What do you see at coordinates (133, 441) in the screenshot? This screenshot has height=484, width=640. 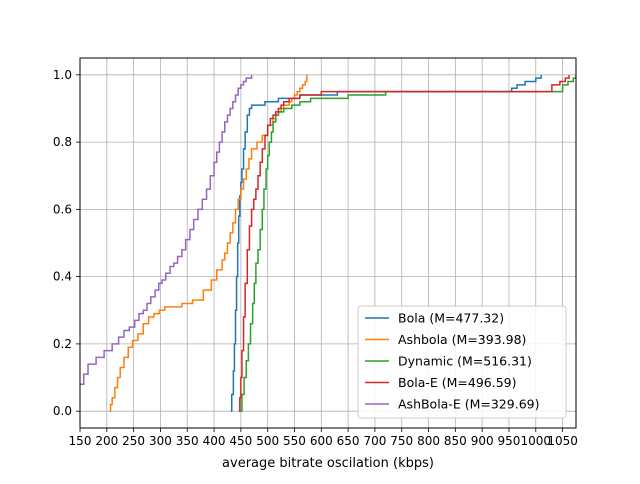 I see `x-tick-label: 250` at bounding box center [133, 441].